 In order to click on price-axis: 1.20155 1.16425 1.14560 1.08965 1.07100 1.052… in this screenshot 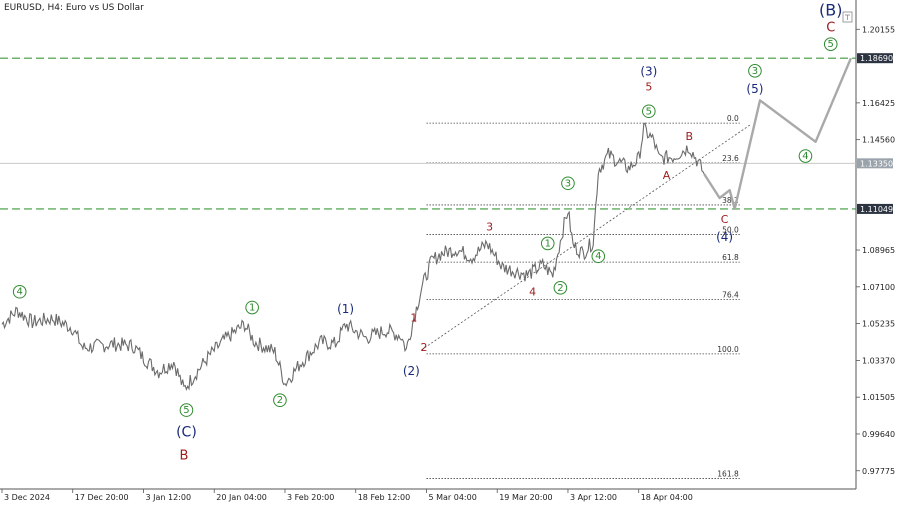, I will do `click(875, 250)`.